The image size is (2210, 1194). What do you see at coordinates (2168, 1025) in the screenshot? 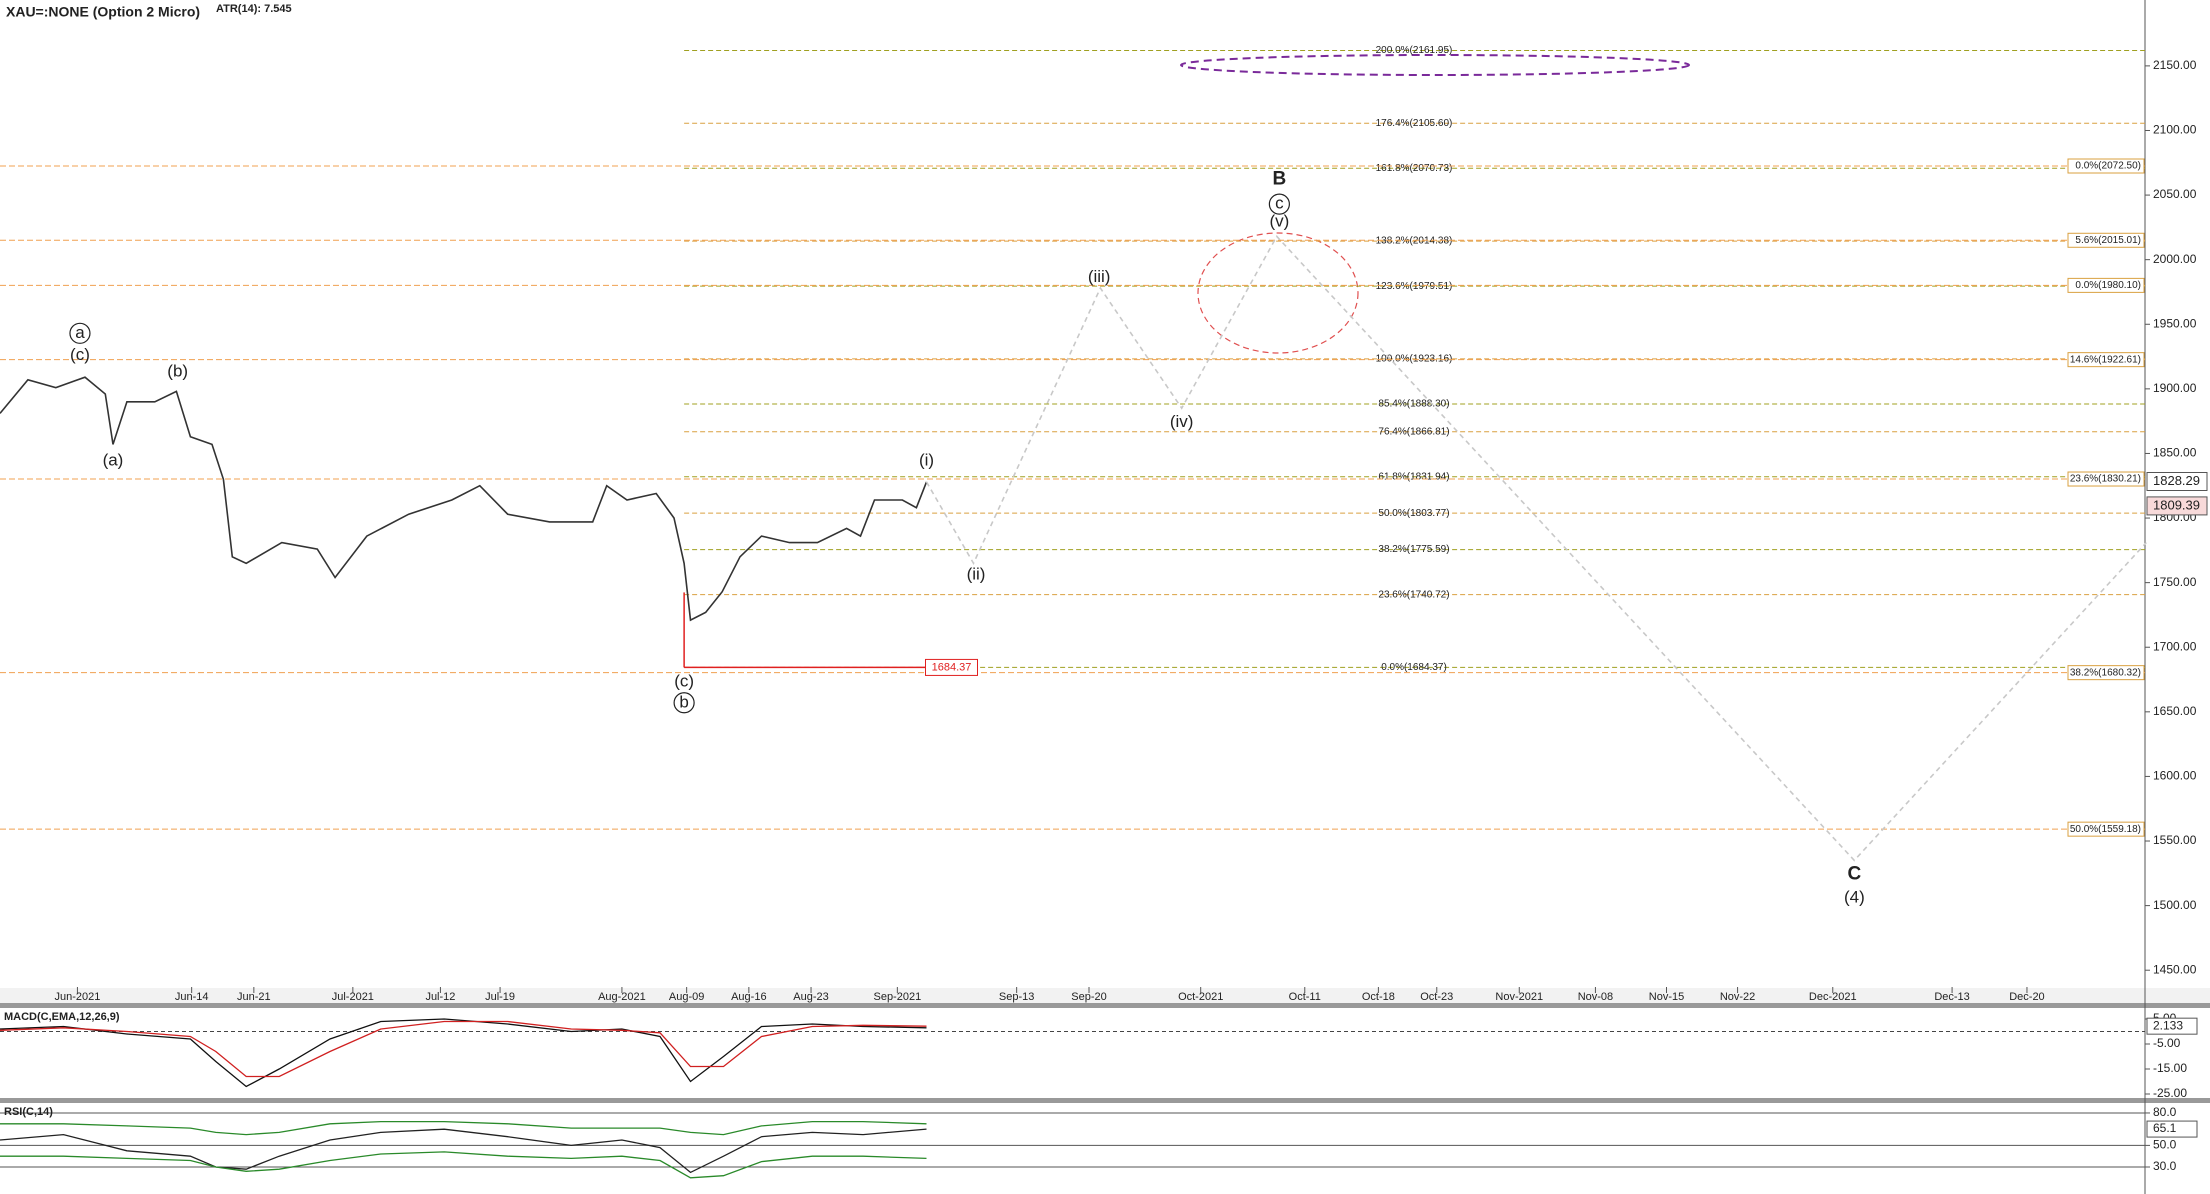
I see `value-tag-label: 2.133` at bounding box center [2168, 1025].